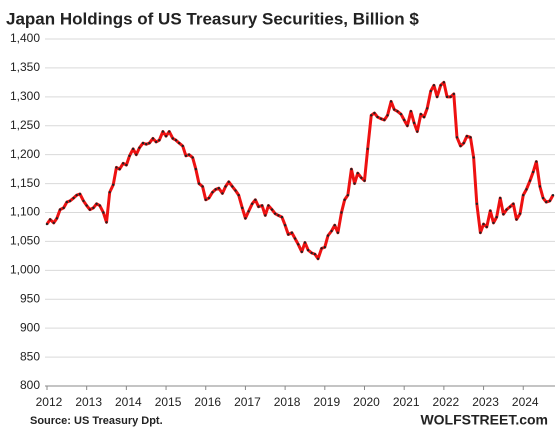 The width and height of the screenshot is (560, 432). Describe the element at coordinates (168, 402) in the screenshot. I see `x-tick-label: 2015` at that location.